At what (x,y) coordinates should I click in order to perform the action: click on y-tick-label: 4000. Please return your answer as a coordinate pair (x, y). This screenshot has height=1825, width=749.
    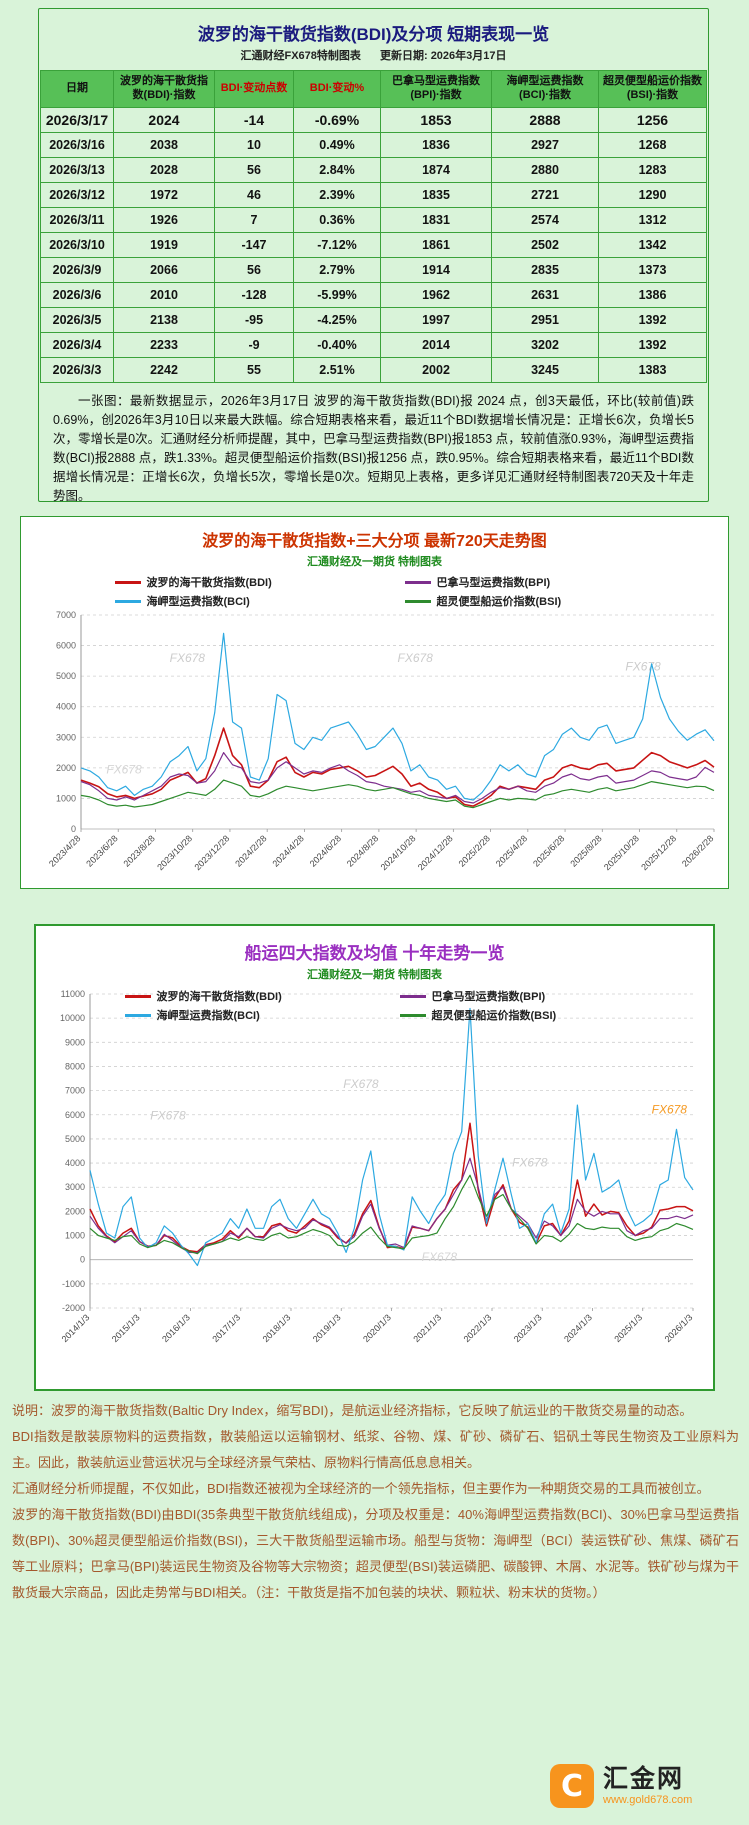
    Looking at the image, I should click on (75, 1163).